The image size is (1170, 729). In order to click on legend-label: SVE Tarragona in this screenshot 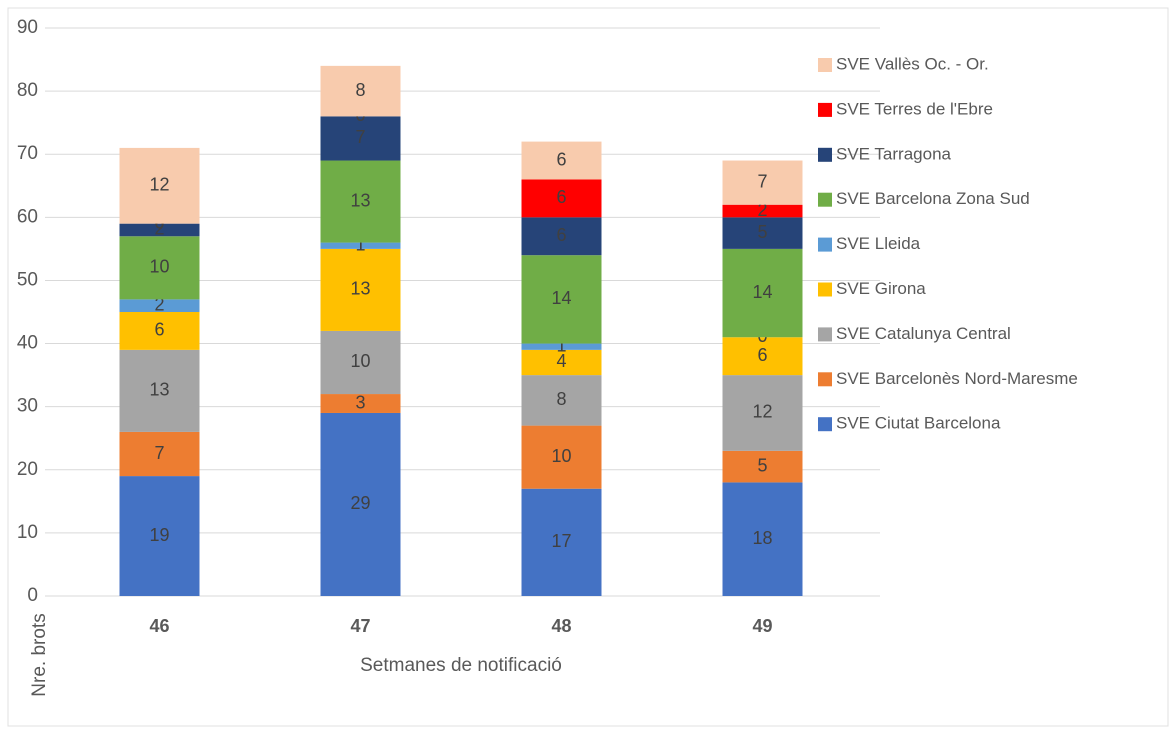, I will do `click(894, 153)`.